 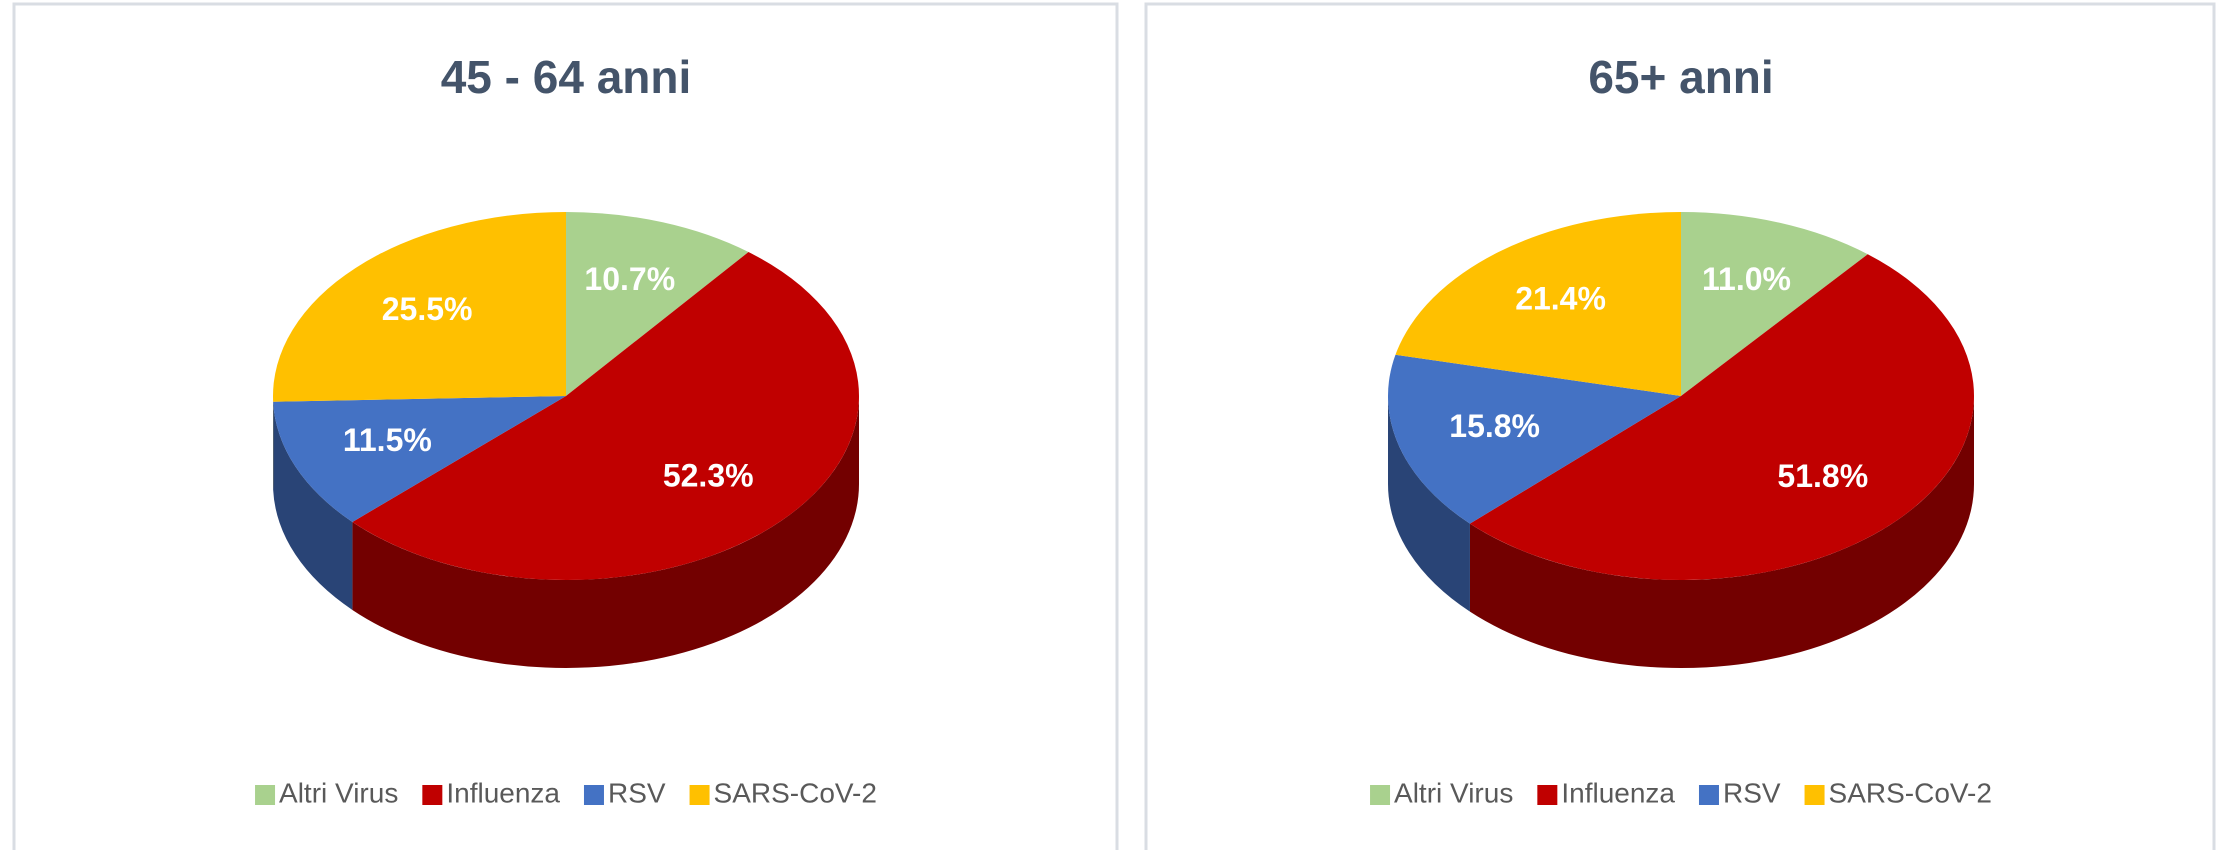 I want to click on chart-title: 65+ anni, so click(x=1680, y=77).